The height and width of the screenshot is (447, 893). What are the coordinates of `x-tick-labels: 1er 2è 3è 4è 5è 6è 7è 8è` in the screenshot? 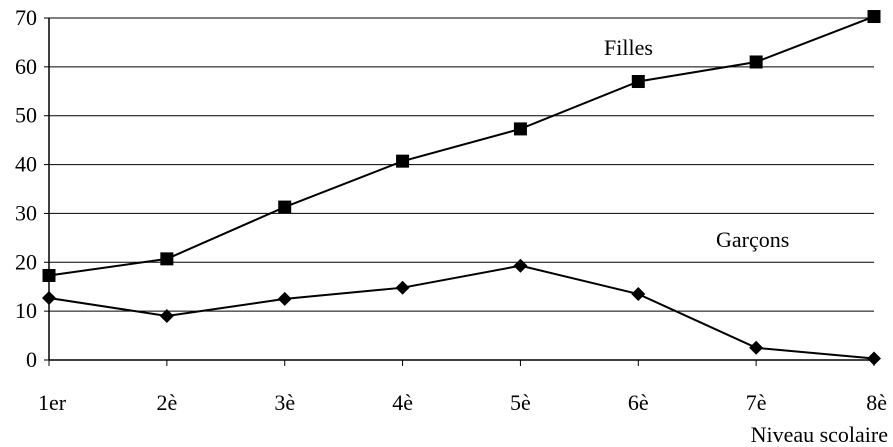 It's located at (462, 387).